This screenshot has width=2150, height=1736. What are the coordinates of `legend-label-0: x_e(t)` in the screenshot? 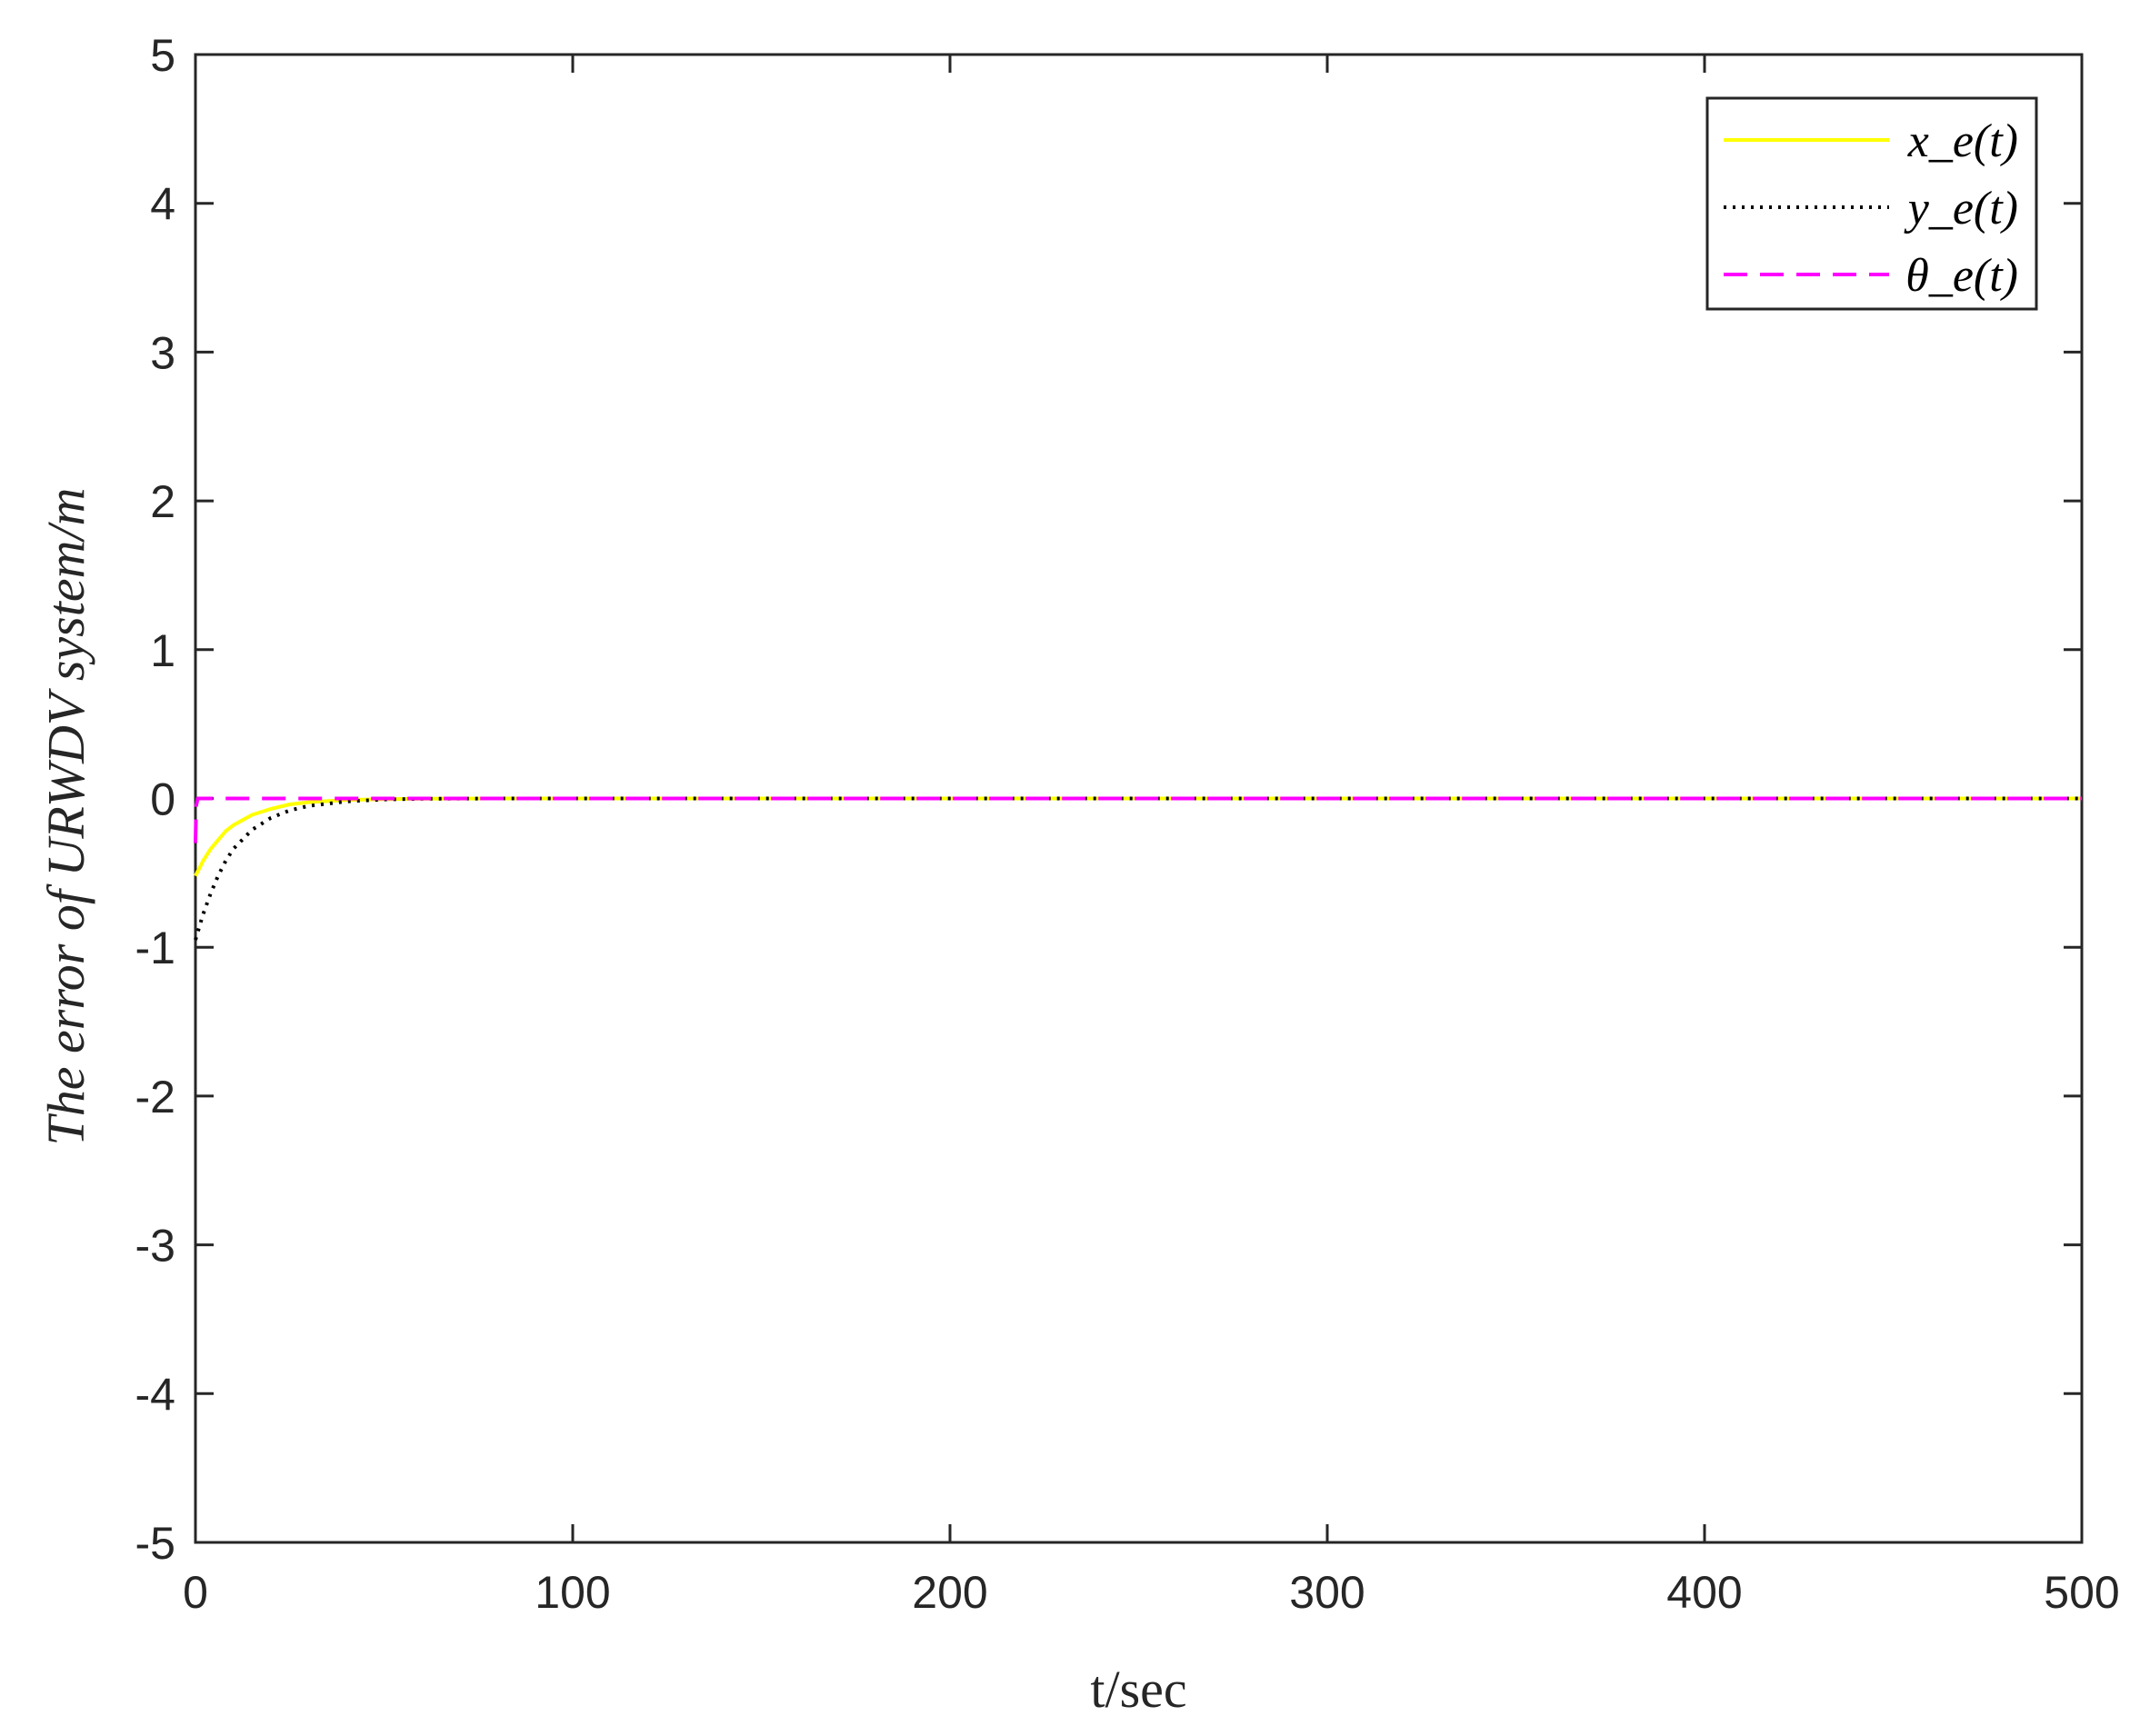 It's located at (1962, 141).